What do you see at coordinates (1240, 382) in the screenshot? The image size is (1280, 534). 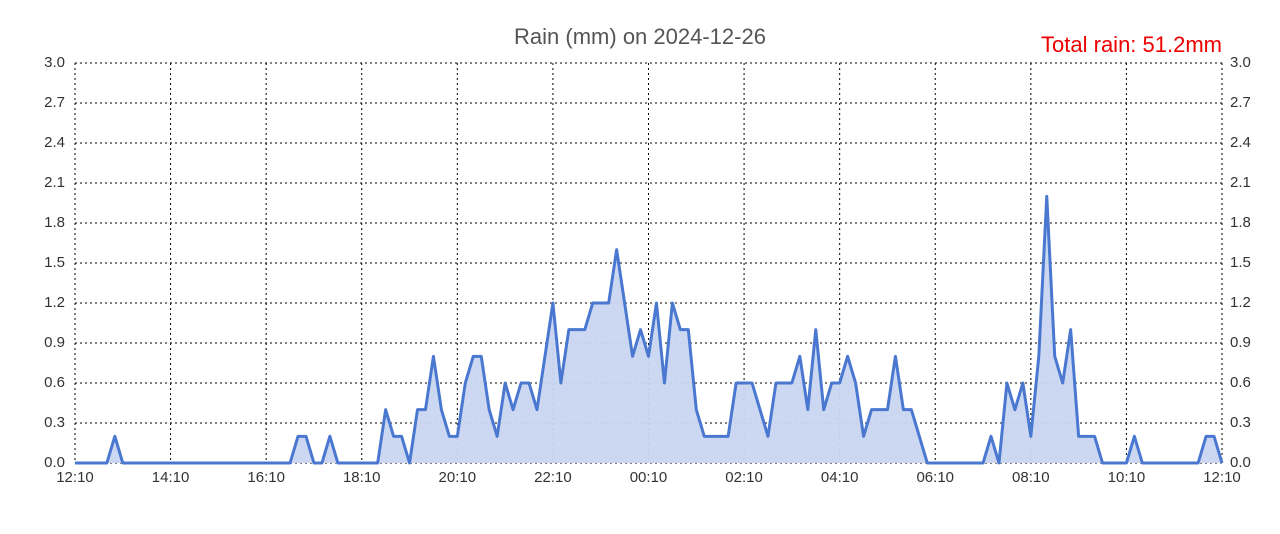 I see `y2-tick-label: 0.6` at bounding box center [1240, 382].